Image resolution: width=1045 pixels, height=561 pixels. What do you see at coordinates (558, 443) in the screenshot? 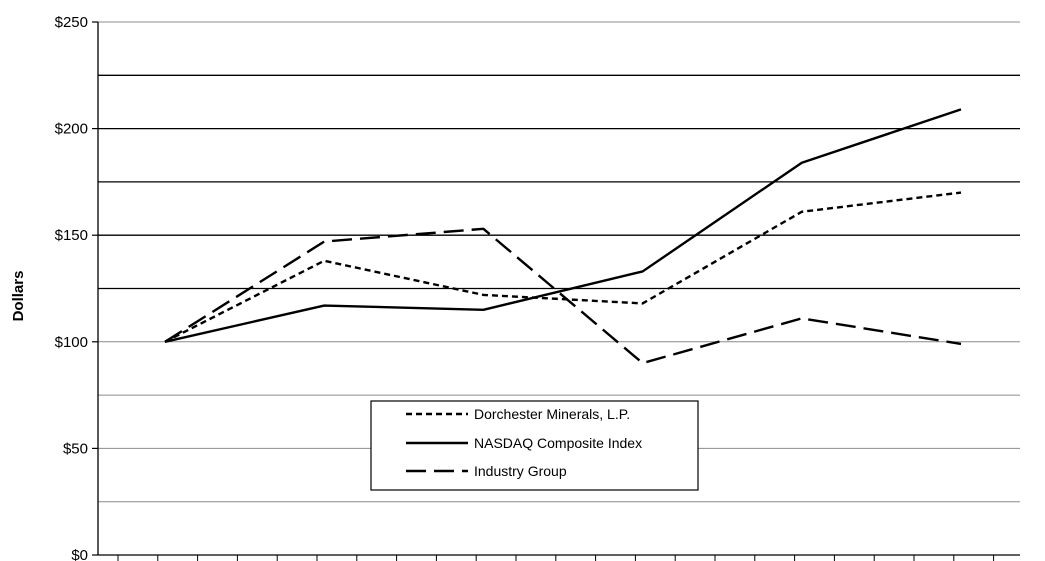
I see `legend-label-2: NASDAQ Composite Index` at bounding box center [558, 443].